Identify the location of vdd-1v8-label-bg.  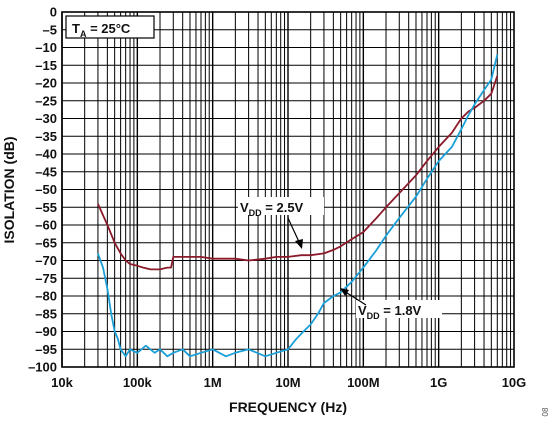
(399, 309).